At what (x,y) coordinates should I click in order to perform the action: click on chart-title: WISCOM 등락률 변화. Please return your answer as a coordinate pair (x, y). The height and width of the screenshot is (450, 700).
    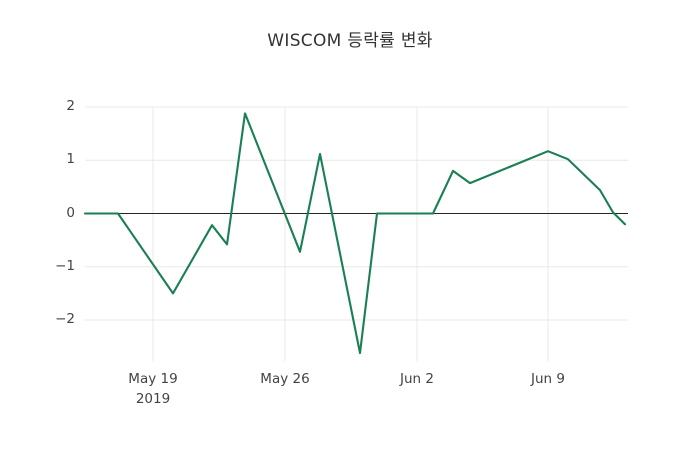
    Looking at the image, I should click on (350, 41).